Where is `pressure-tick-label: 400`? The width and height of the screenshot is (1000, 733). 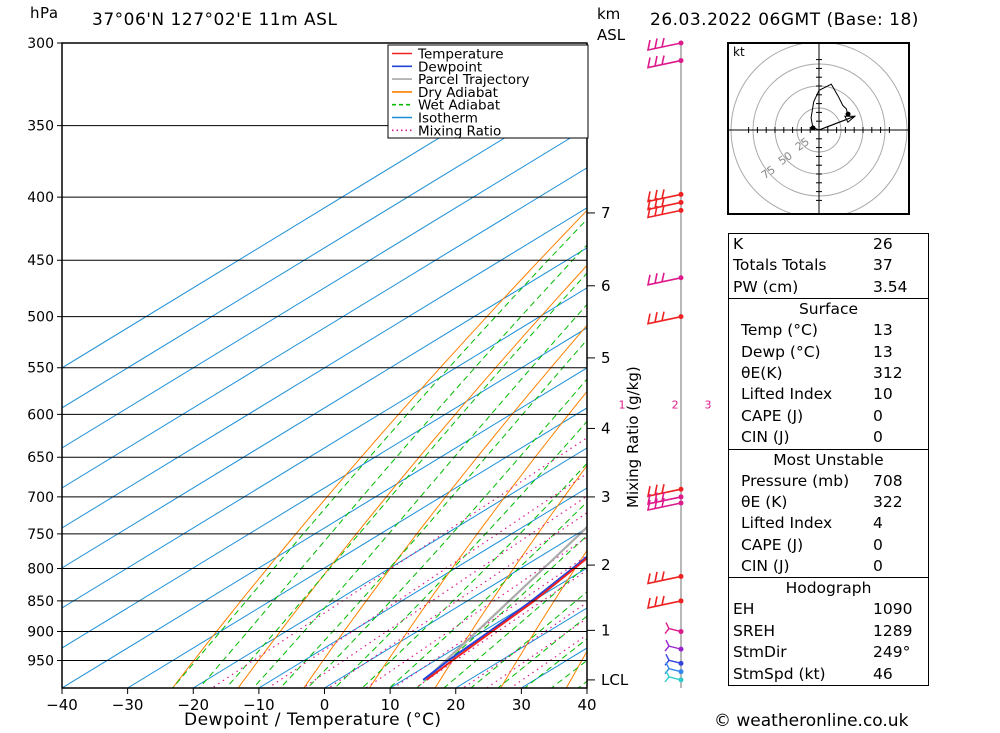
pressure-tick-label: 400 is located at coordinates (40, 198).